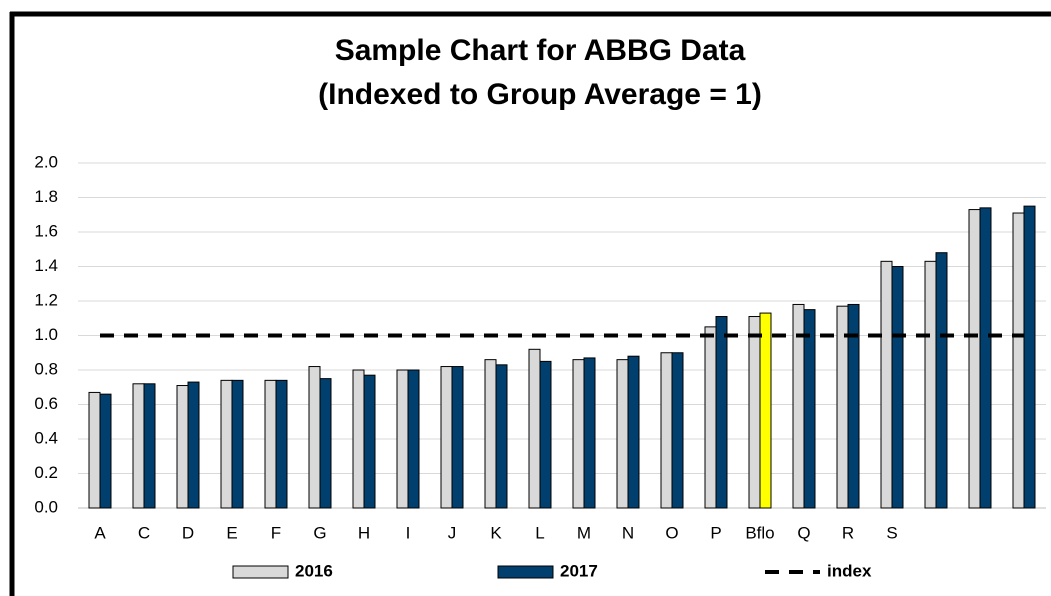 The width and height of the screenshot is (1051, 596). Describe the element at coordinates (144, 532) in the screenshot. I see `x-tick-label: C` at that location.